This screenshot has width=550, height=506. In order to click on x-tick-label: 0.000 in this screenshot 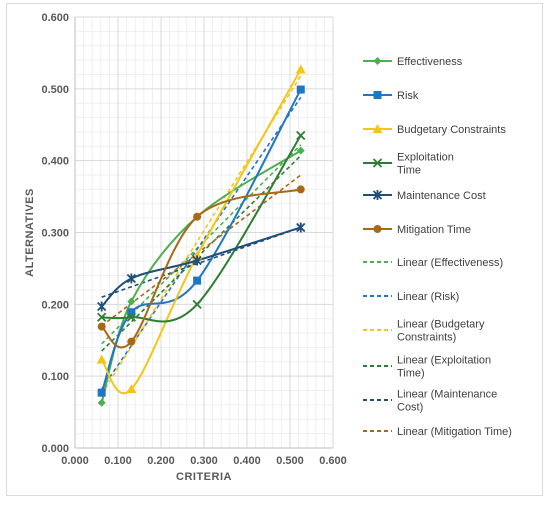, I will do `click(75, 461)`.